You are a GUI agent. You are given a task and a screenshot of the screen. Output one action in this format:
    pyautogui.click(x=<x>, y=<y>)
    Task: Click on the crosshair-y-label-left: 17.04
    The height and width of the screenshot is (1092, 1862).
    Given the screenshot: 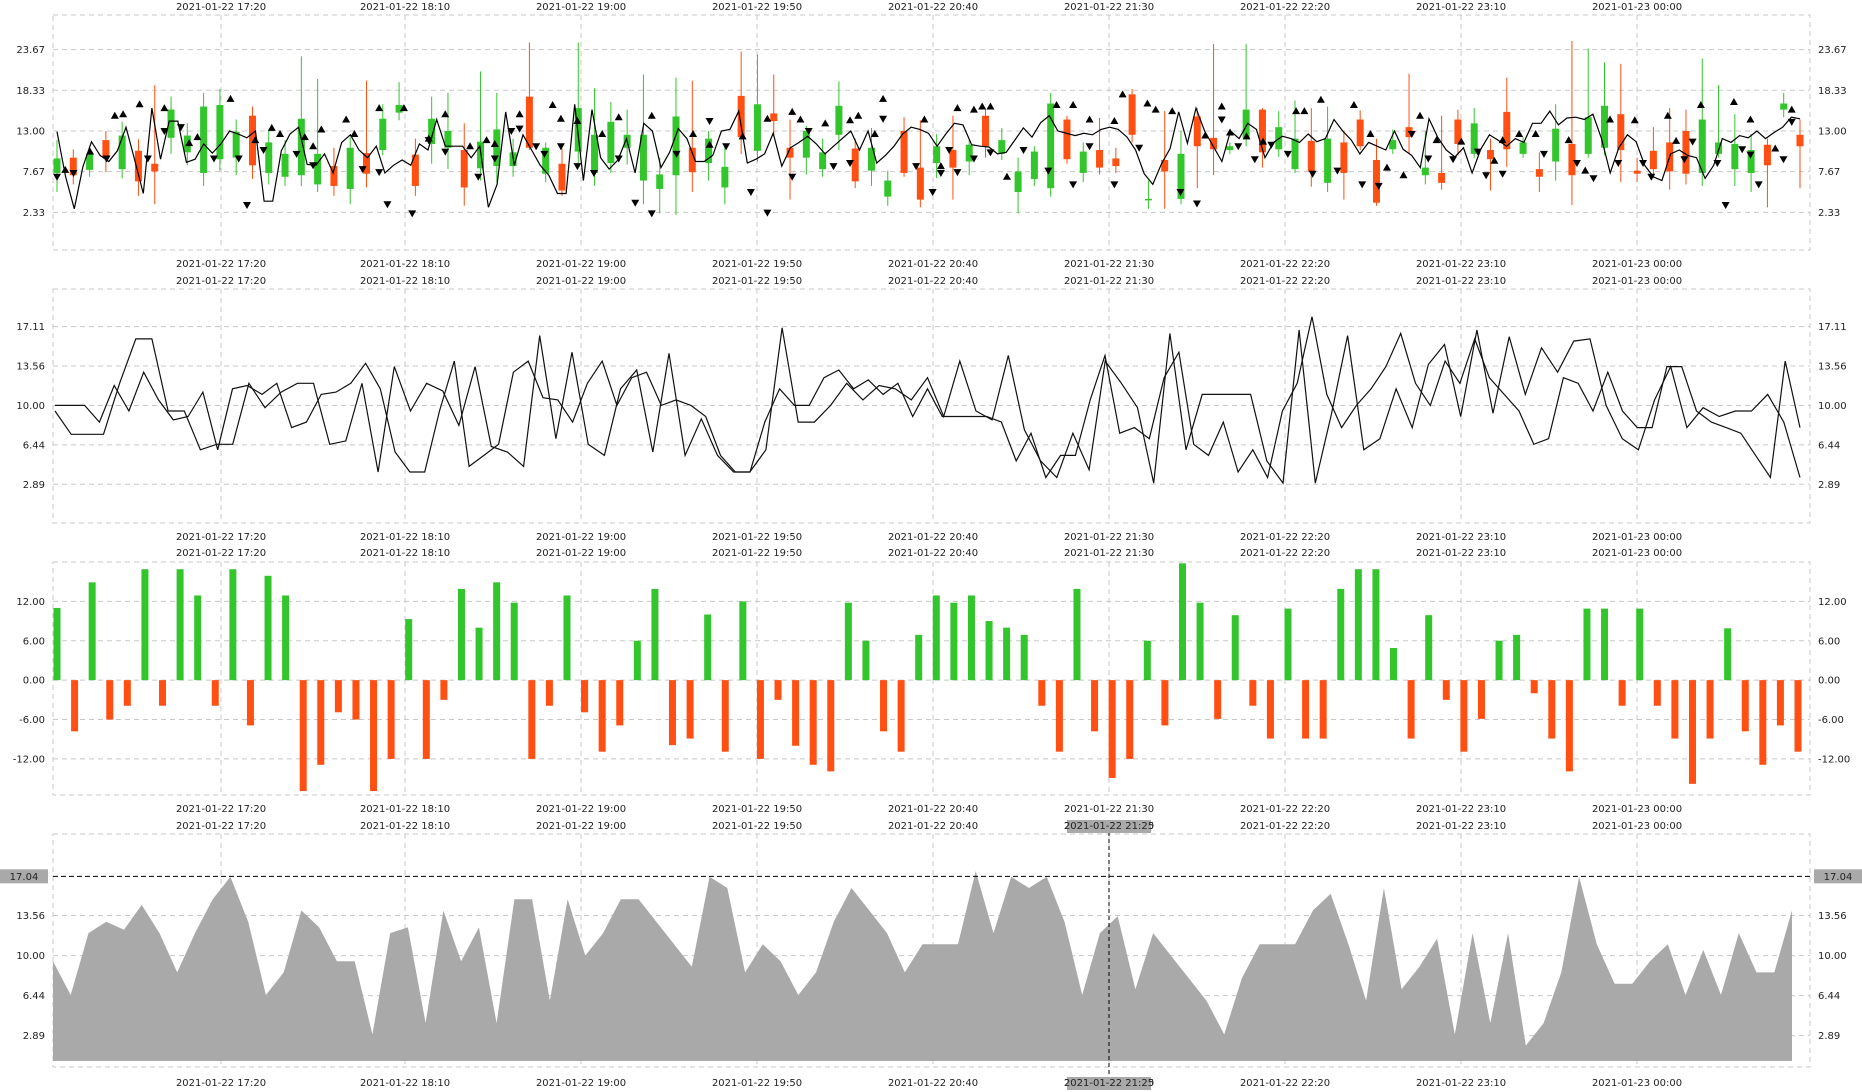 What is the action you would take?
    pyautogui.click(x=24, y=877)
    